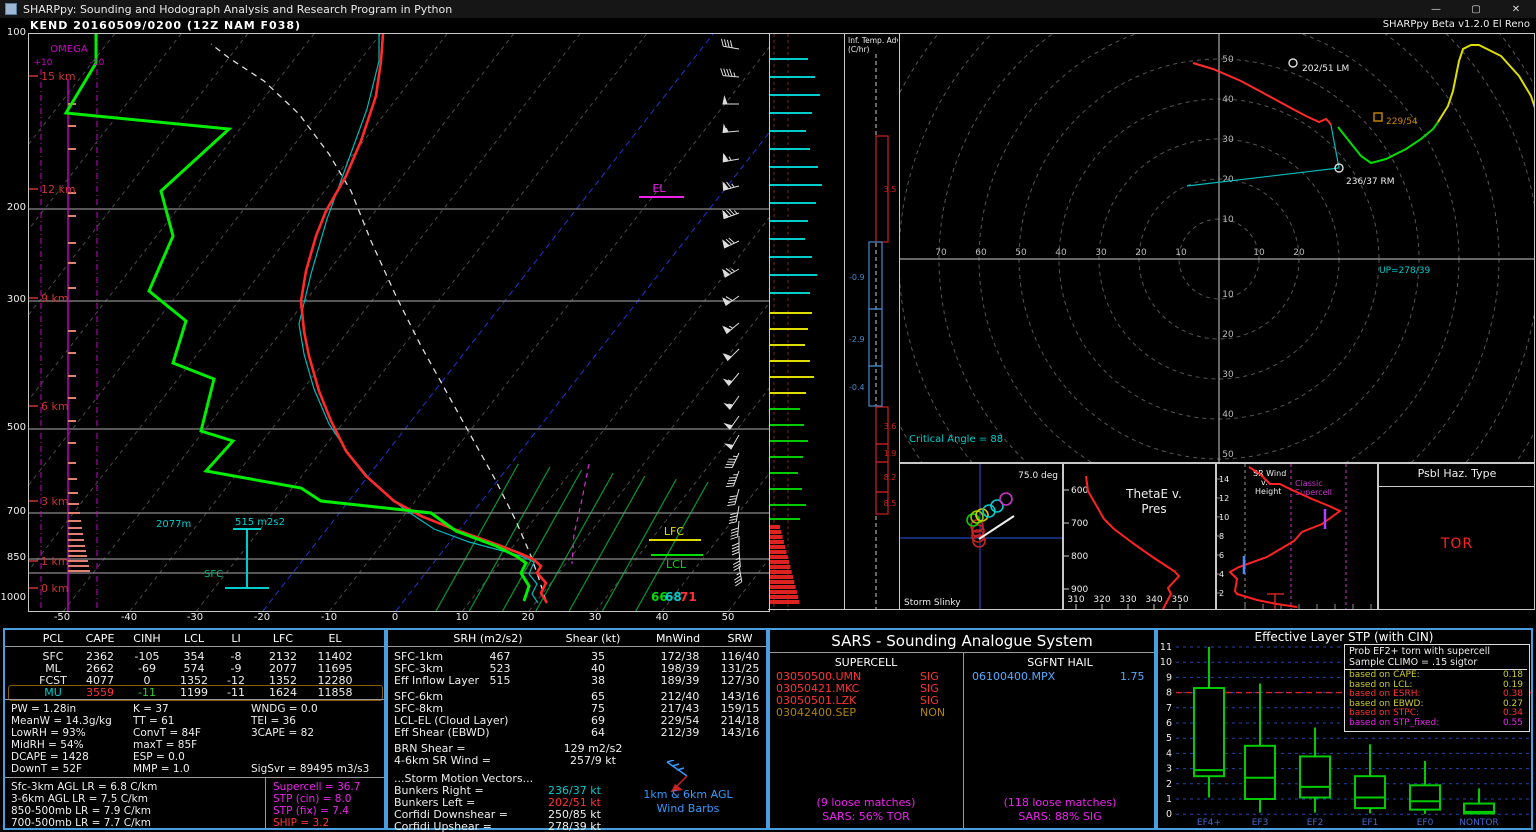  Describe the element at coordinates (53, 692) in the screenshot. I see `parcel-cell-mu: MU` at that location.